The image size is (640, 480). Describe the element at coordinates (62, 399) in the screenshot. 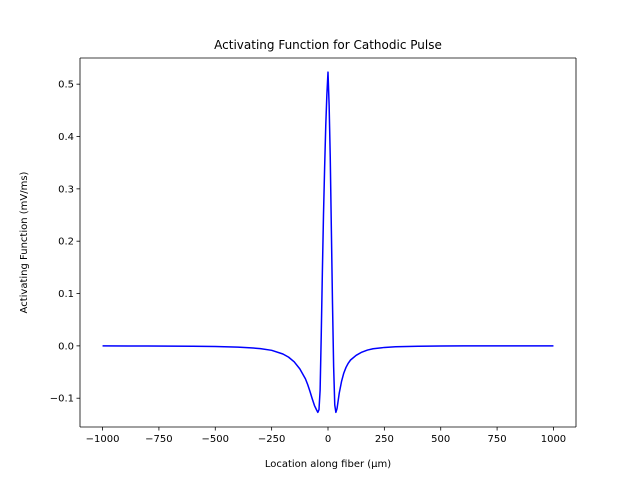

I see `y-tick-label: −0.1` at that location.